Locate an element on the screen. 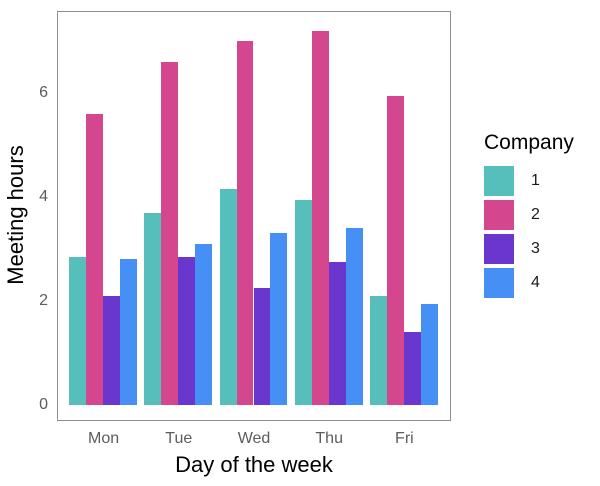 Image resolution: width=600 pixels, height=486 pixels. legend-item-company-2: 2 is located at coordinates (529, 215).